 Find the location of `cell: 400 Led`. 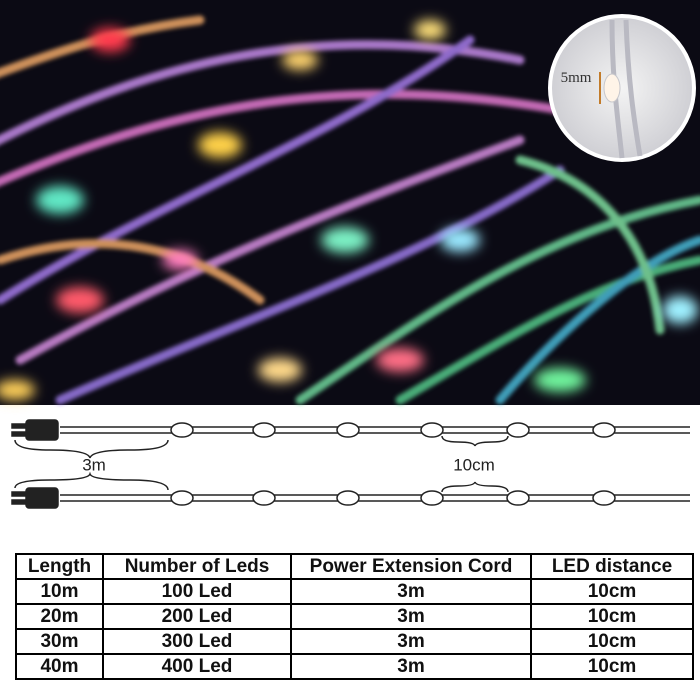

cell: 400 Led is located at coordinates (197, 666).